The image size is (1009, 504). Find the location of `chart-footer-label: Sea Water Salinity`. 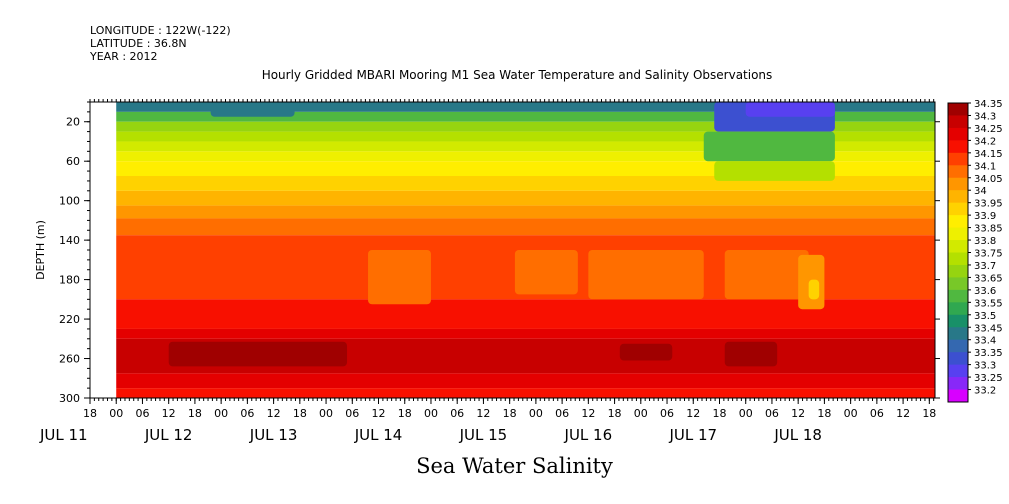

chart-footer-label: Sea Water Salinity is located at coordinates (514, 466).